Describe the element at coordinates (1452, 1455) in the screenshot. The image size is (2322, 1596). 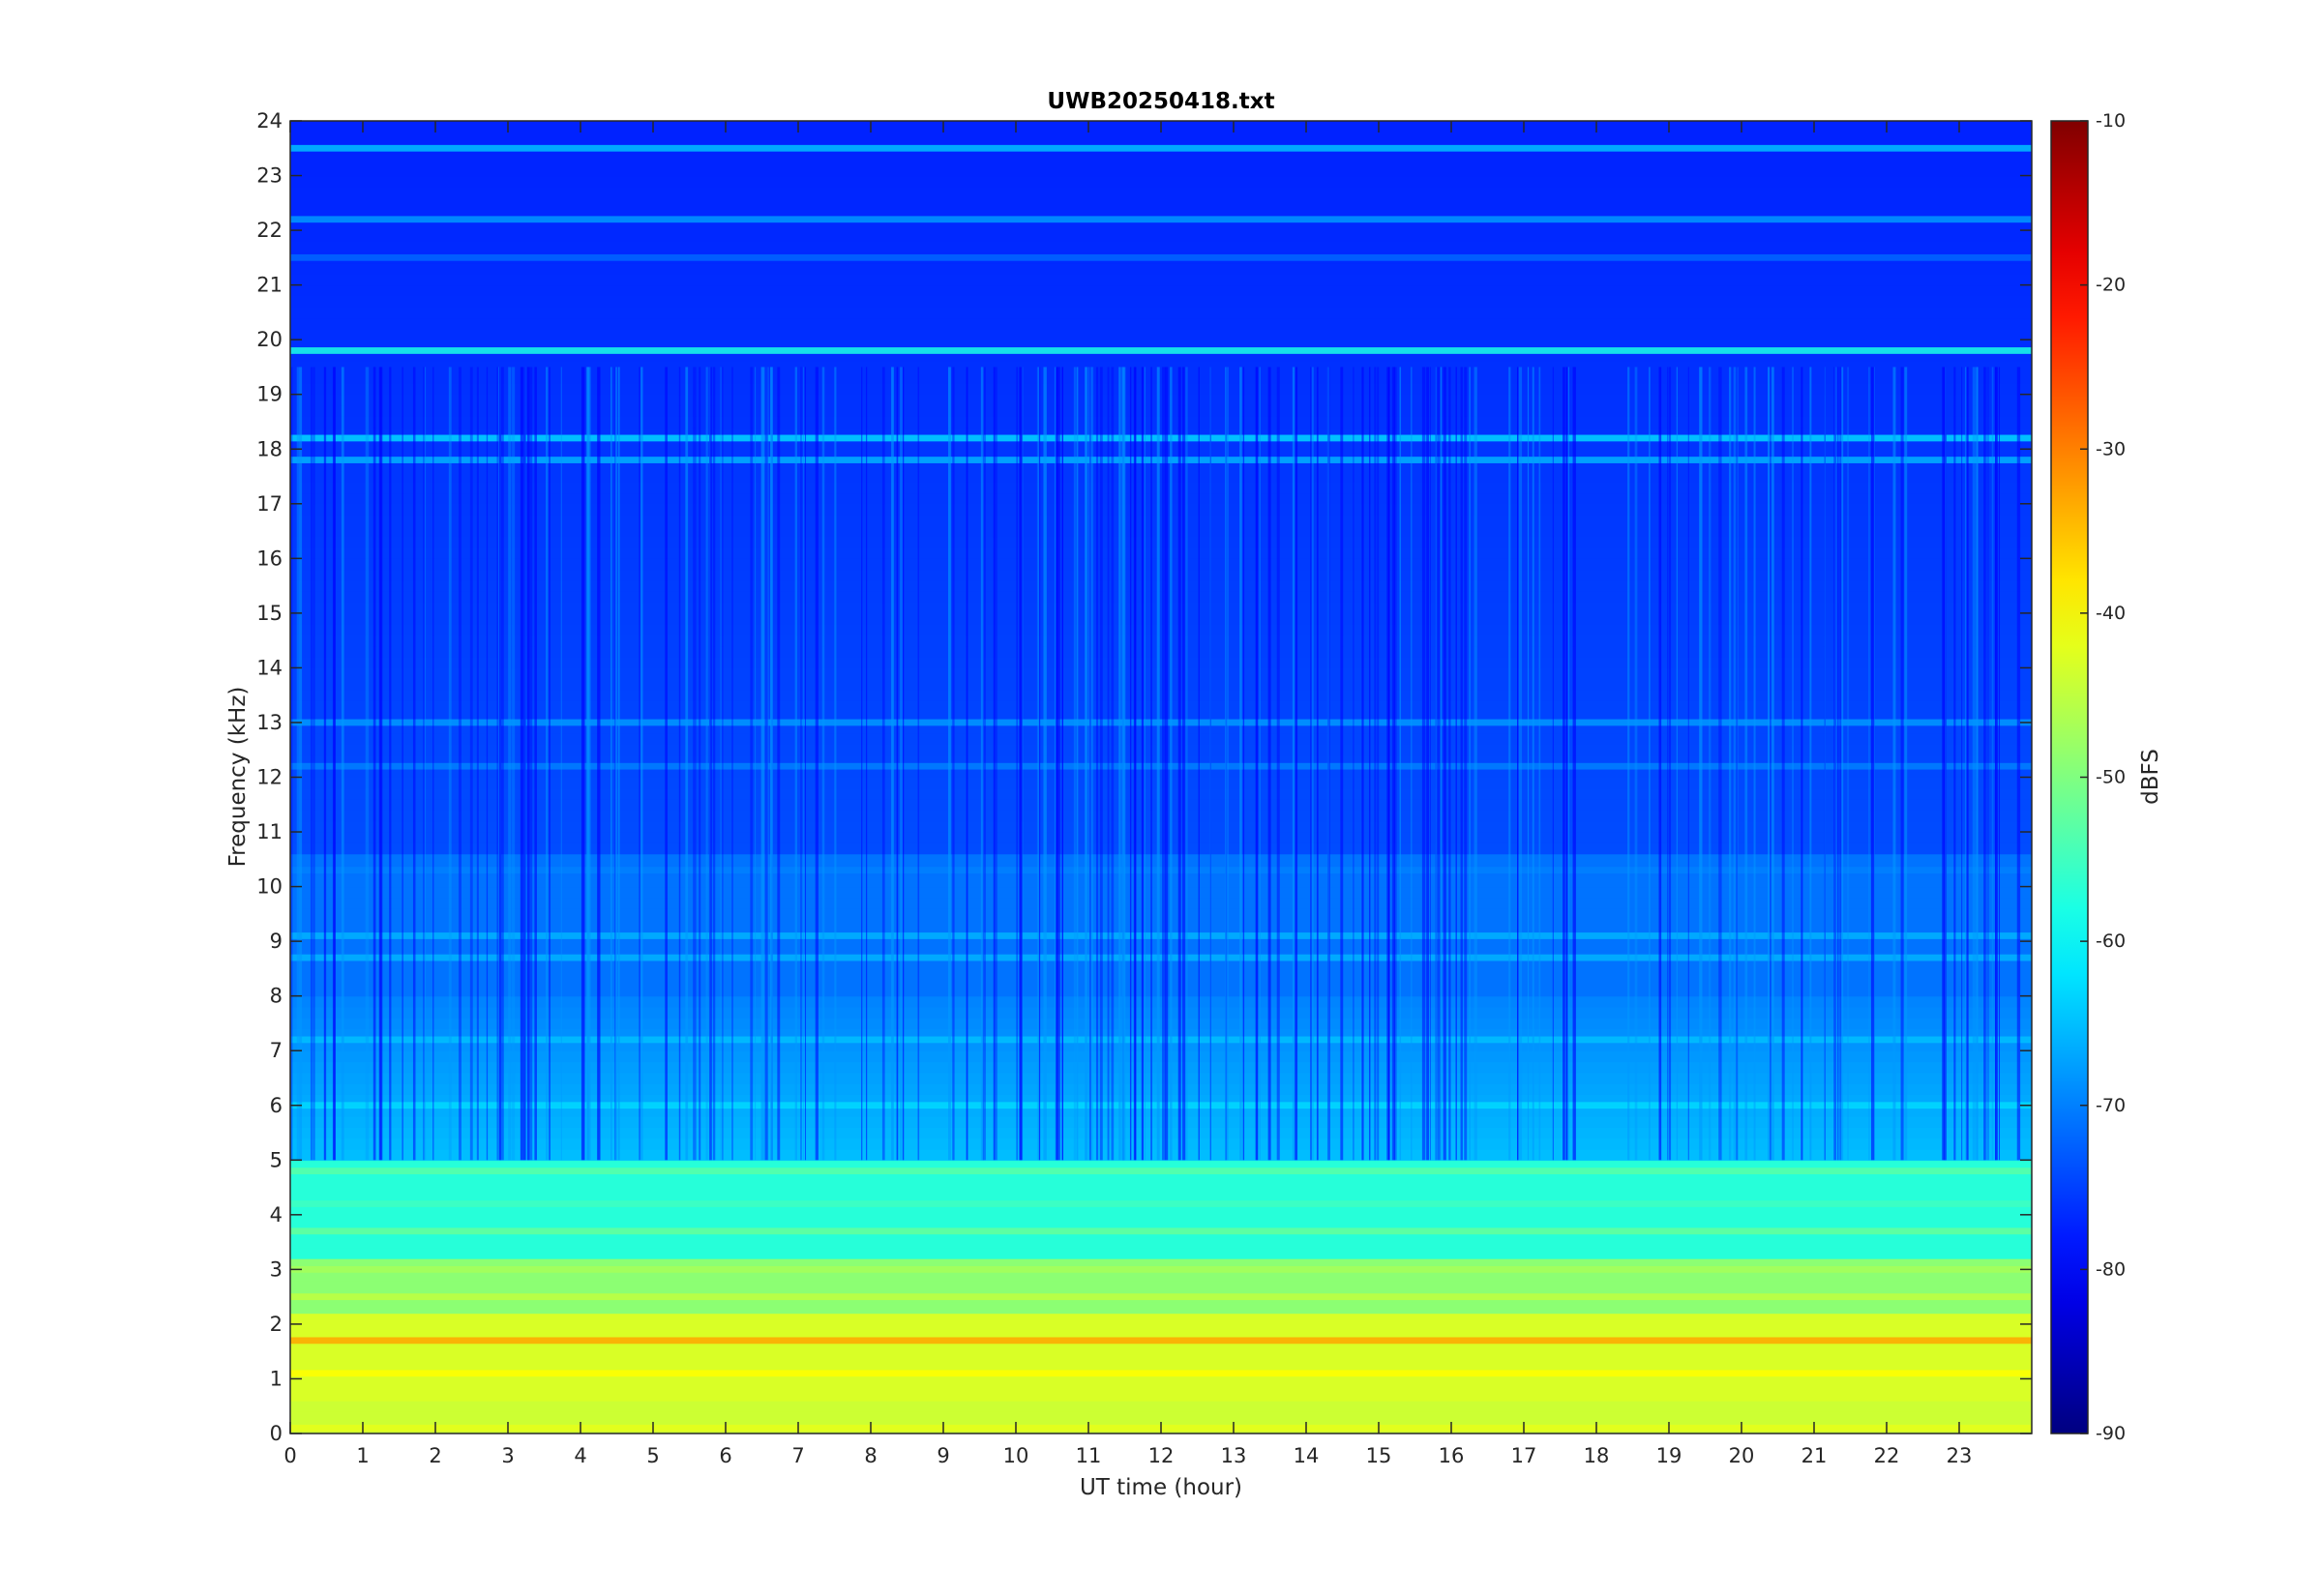
I see `x-tick-label: 16` at that location.